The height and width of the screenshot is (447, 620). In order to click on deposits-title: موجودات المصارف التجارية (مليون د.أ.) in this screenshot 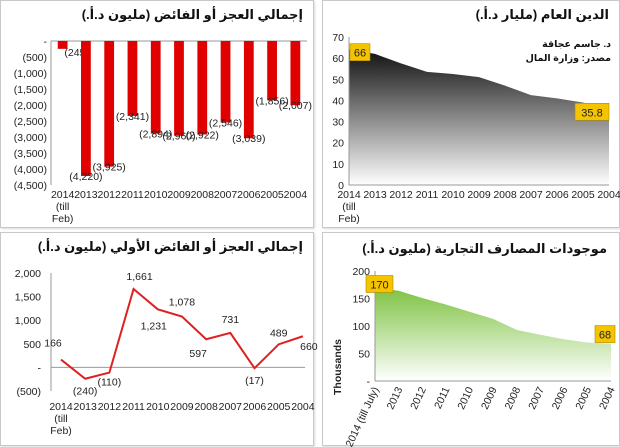, I will do `click(484, 248)`.